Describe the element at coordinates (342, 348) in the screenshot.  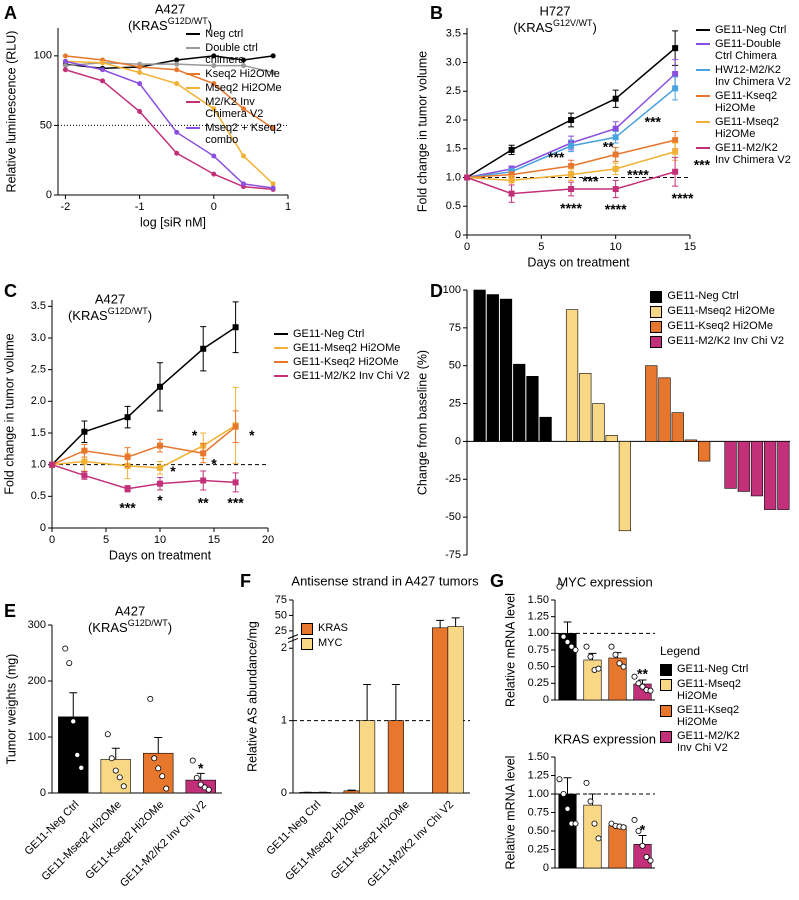
I see `legend-item: GE11-Mseq2 Hi2OMe` at that location.